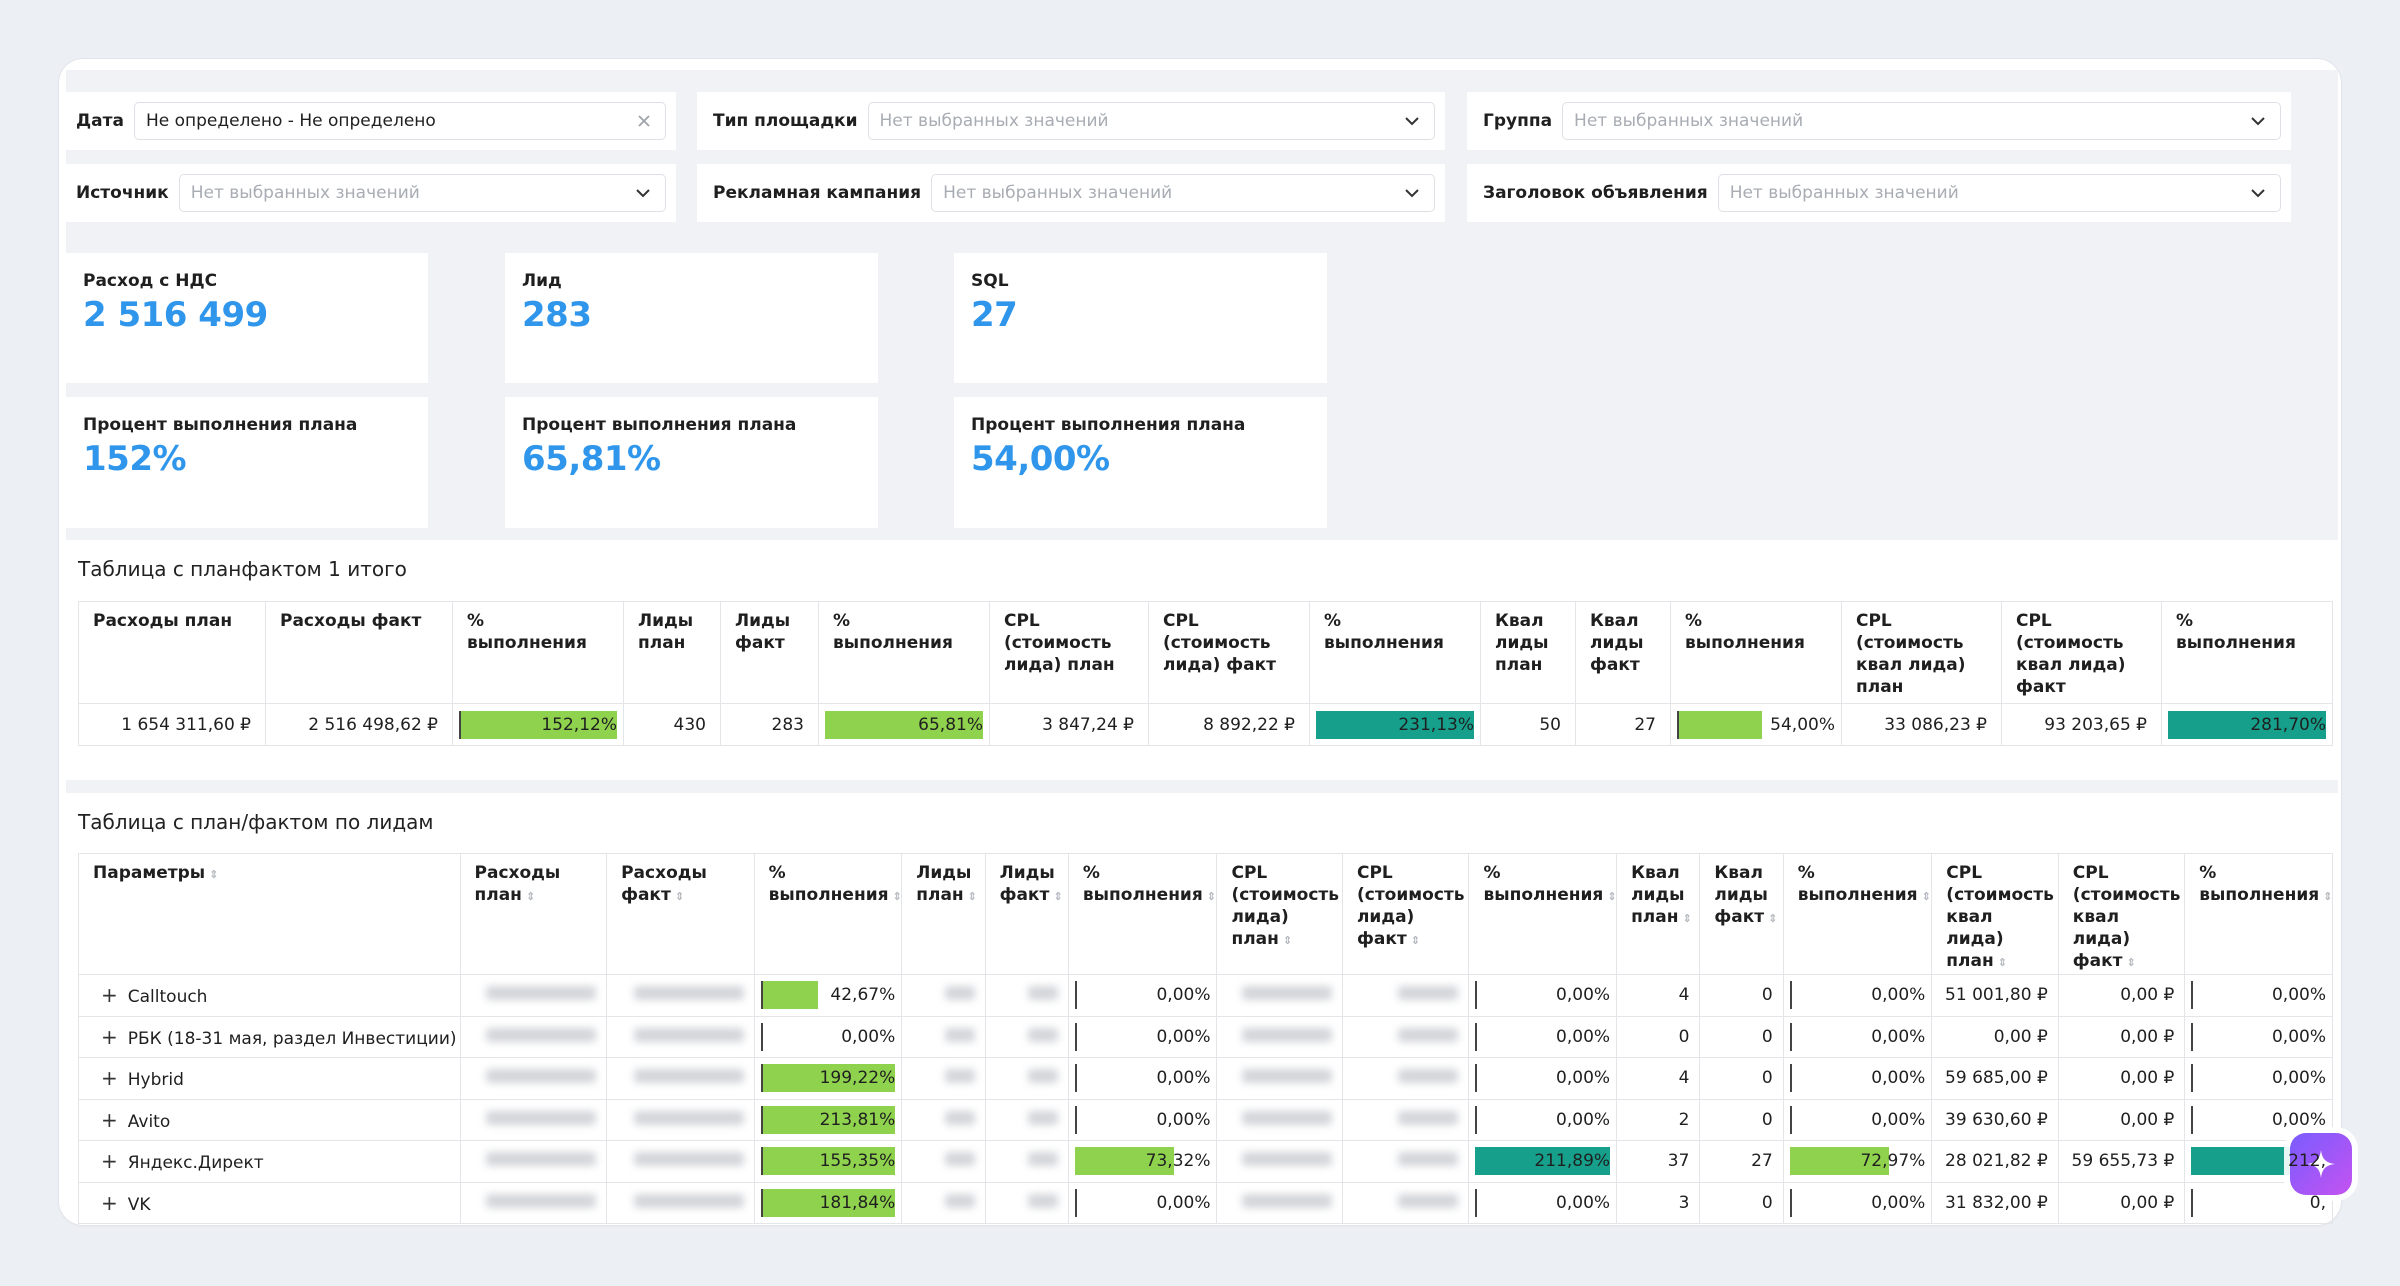  I want to click on kpi-sql-value: 27, so click(994, 315).